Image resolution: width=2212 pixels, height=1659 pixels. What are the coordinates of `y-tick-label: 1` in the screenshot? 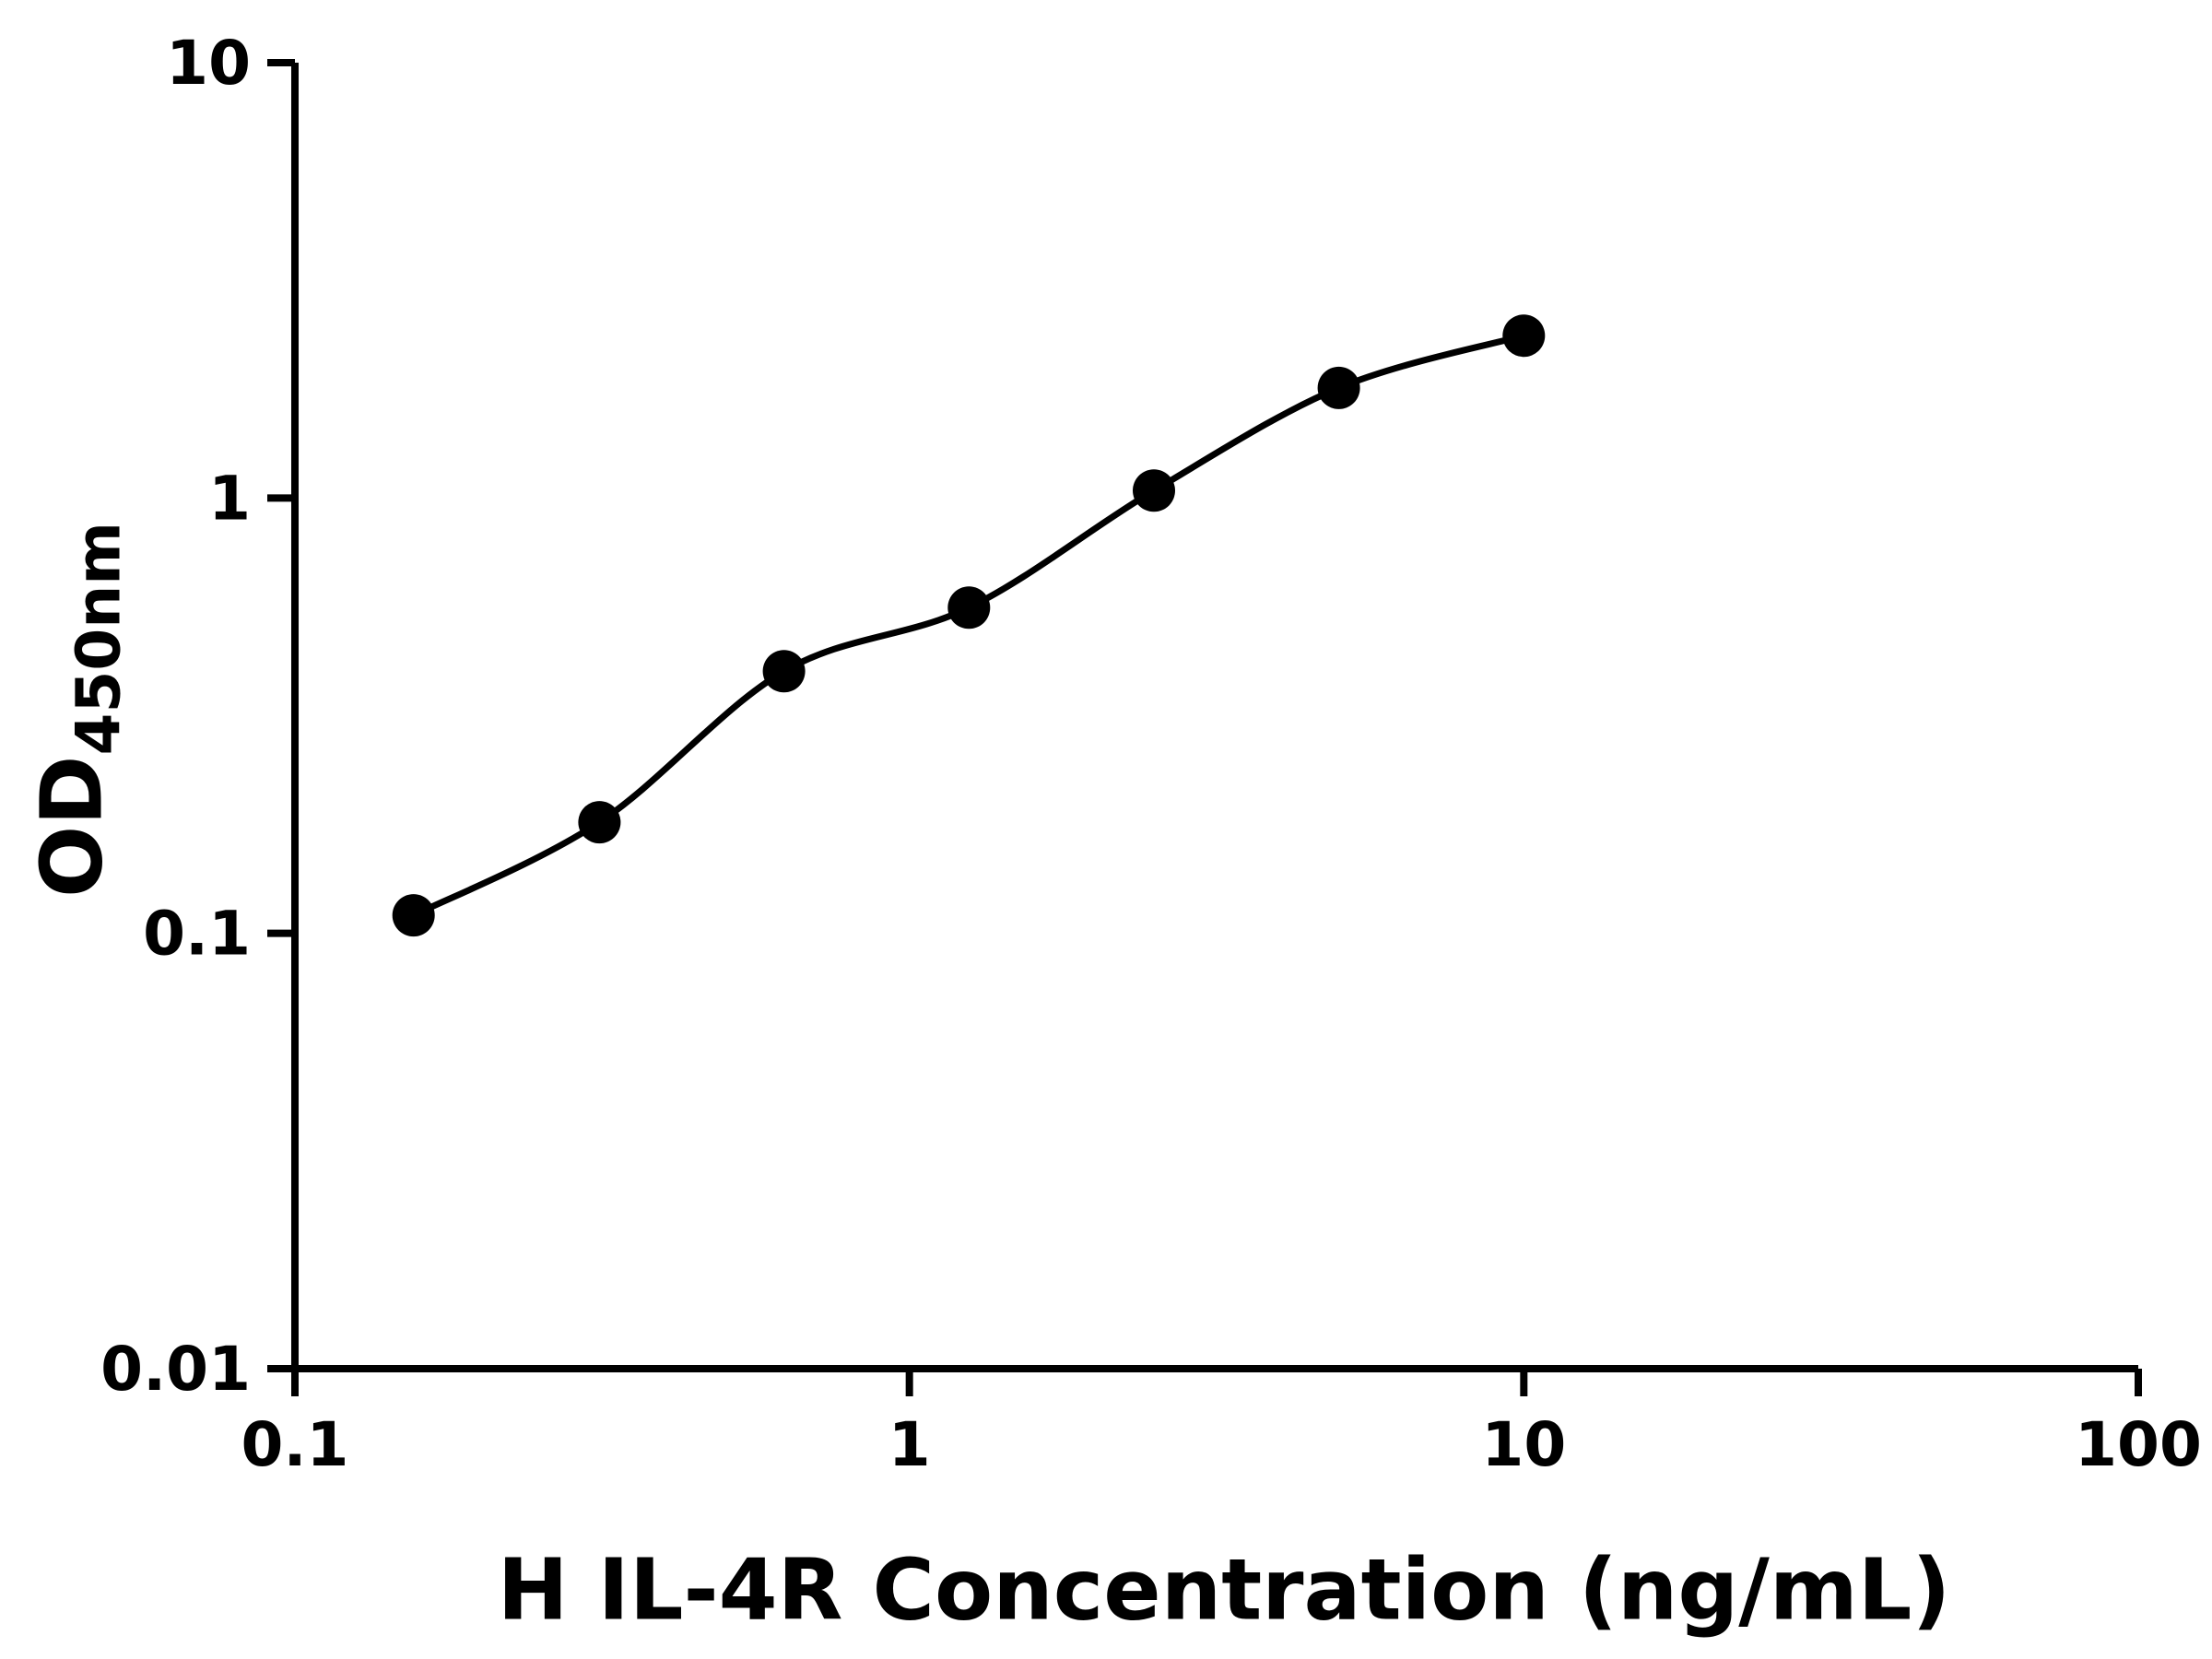 It's located at (229, 498).